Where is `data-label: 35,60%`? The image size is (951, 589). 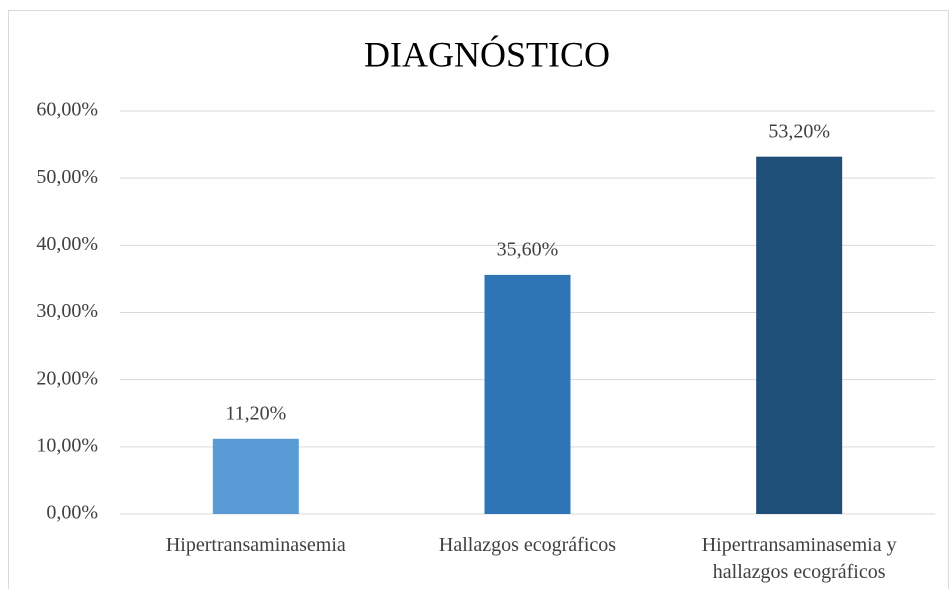
data-label: 35,60% is located at coordinates (528, 249).